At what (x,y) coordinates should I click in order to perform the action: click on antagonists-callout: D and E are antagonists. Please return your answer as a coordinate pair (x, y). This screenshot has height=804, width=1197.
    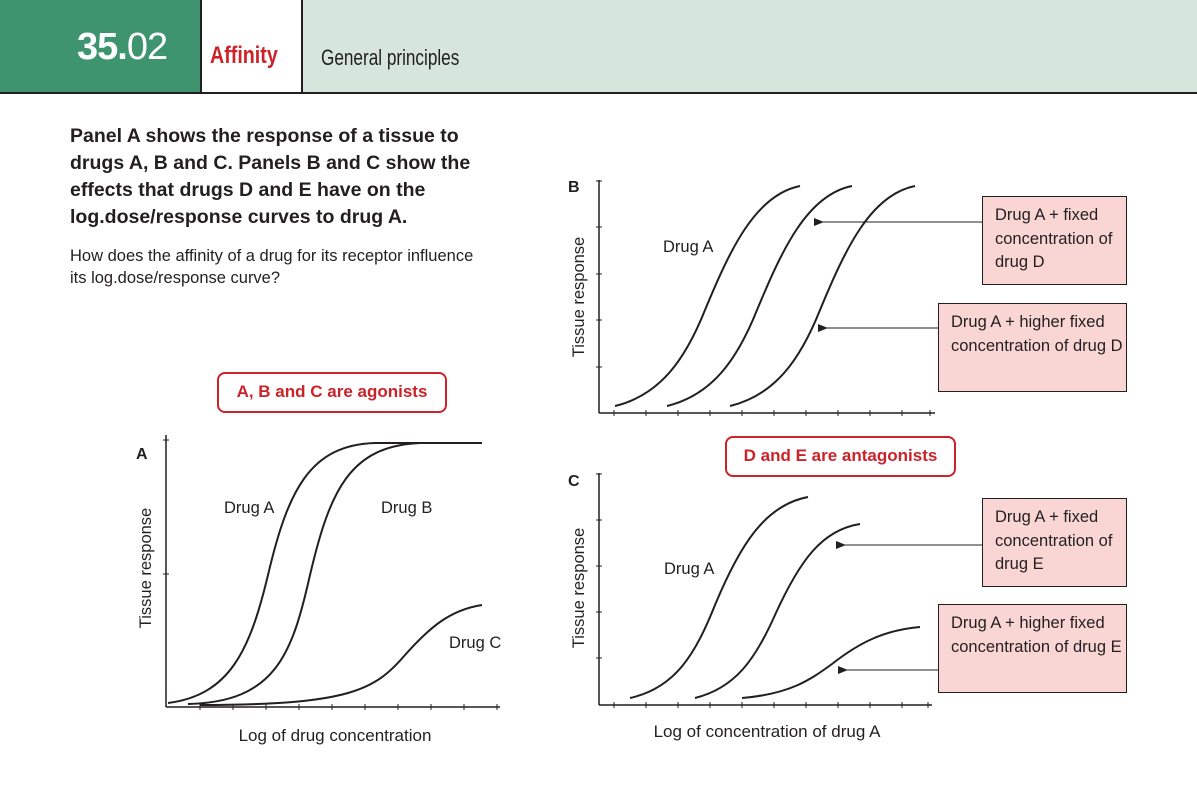
    Looking at the image, I should click on (840, 456).